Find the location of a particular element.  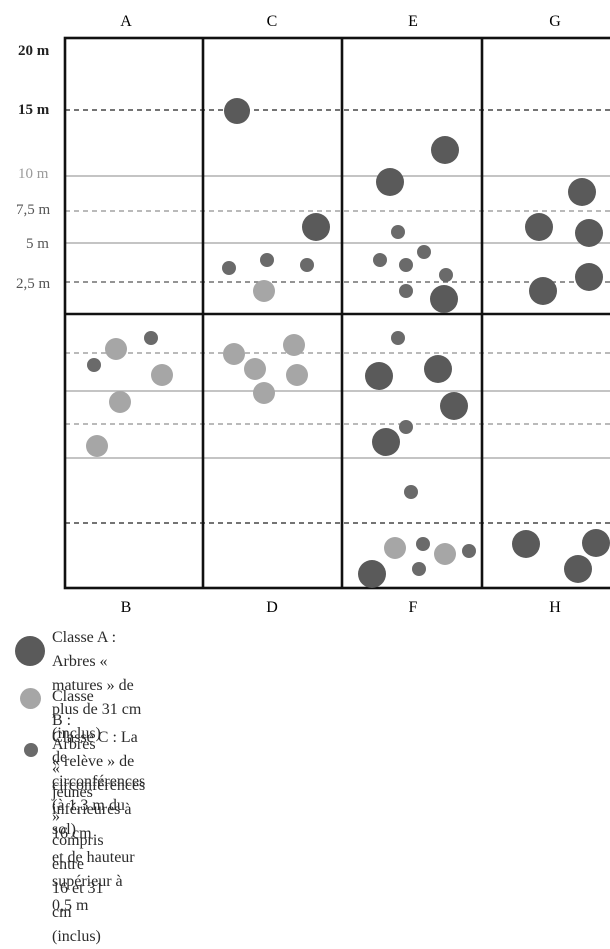

class-A-marker-icon is located at coordinates (30, 651).